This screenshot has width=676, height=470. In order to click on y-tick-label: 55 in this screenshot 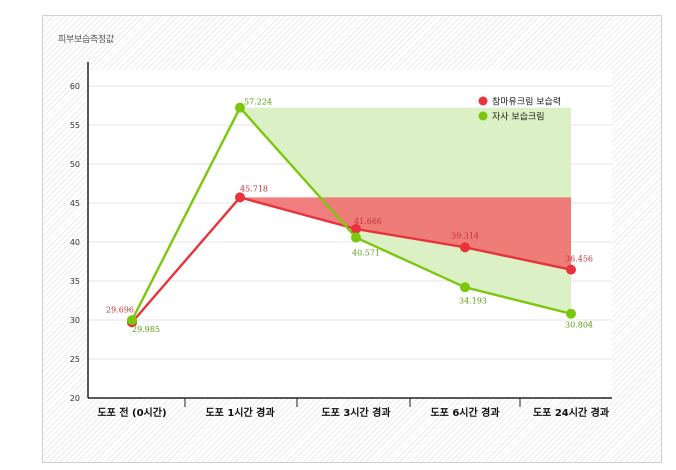, I will do `click(75, 125)`.